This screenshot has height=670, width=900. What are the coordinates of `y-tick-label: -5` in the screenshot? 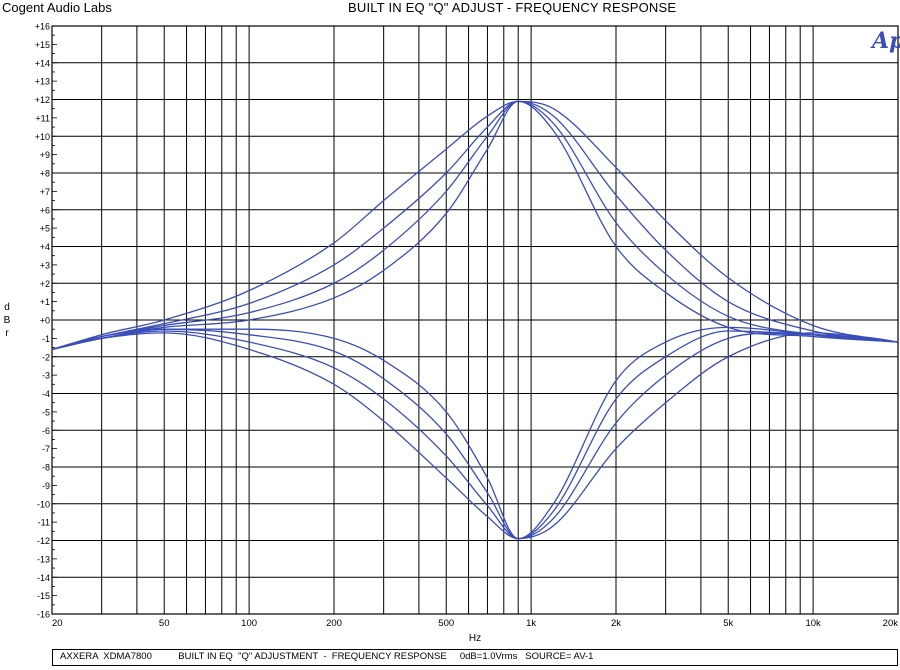 It's located at (46, 412).